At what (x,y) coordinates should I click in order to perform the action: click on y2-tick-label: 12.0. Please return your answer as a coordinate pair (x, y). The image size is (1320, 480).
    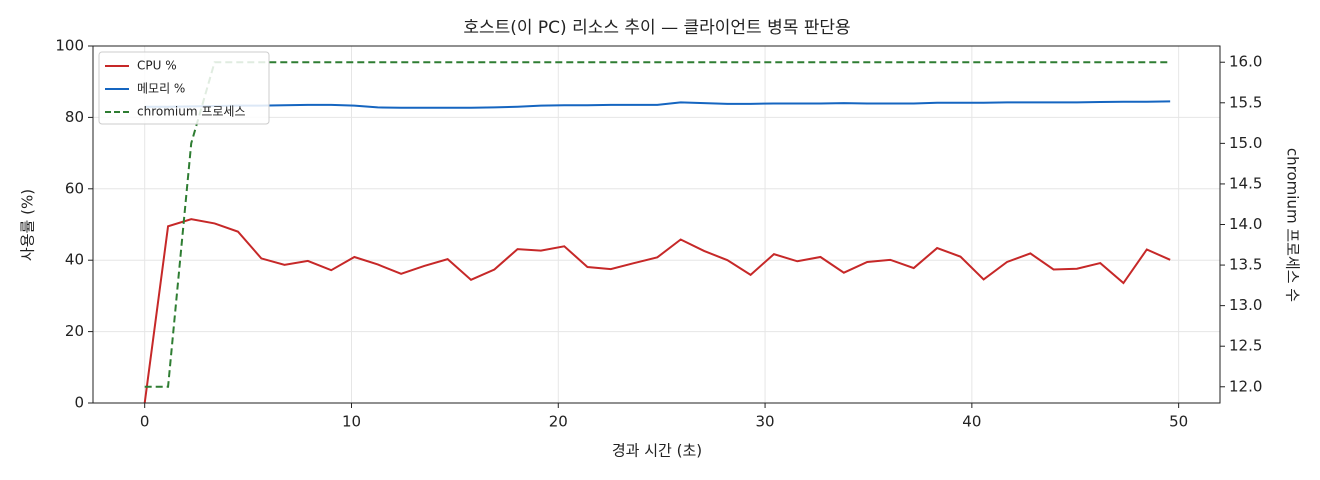
    Looking at the image, I should click on (1245, 386).